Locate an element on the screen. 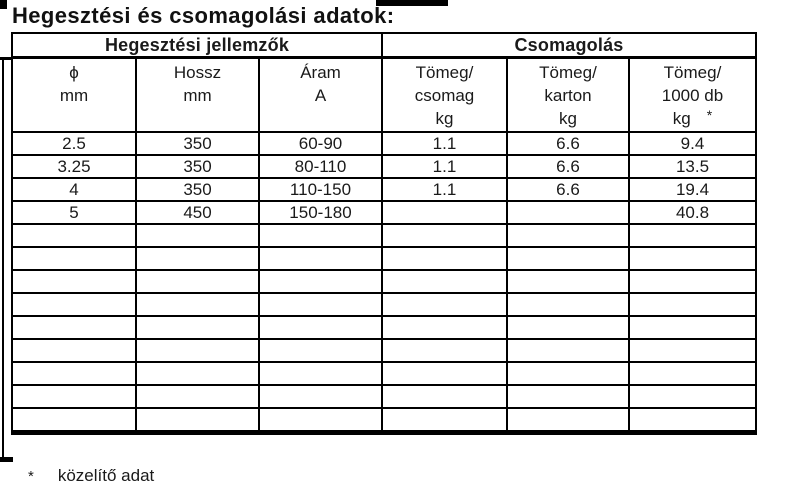 Image resolution: width=800 pixels, height=490 pixels. table-cell: 5 is located at coordinates (74, 212).